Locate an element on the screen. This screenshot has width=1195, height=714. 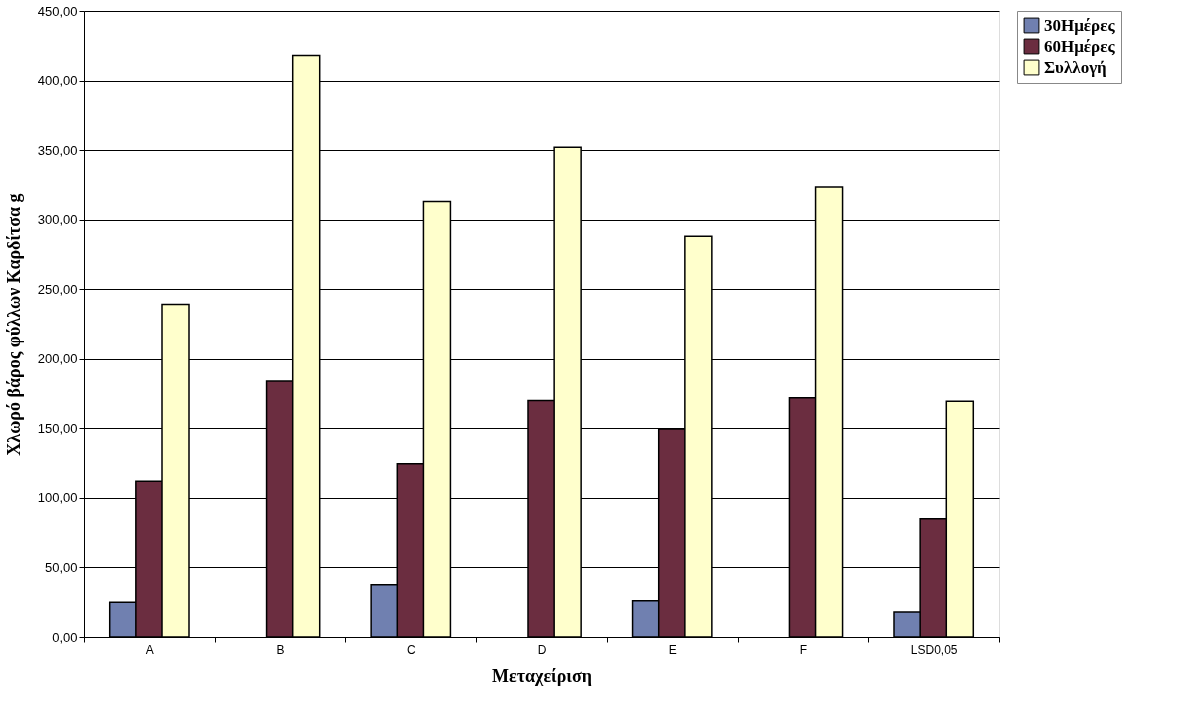
legend-label: 60Ημέρες is located at coordinates (1080, 46).